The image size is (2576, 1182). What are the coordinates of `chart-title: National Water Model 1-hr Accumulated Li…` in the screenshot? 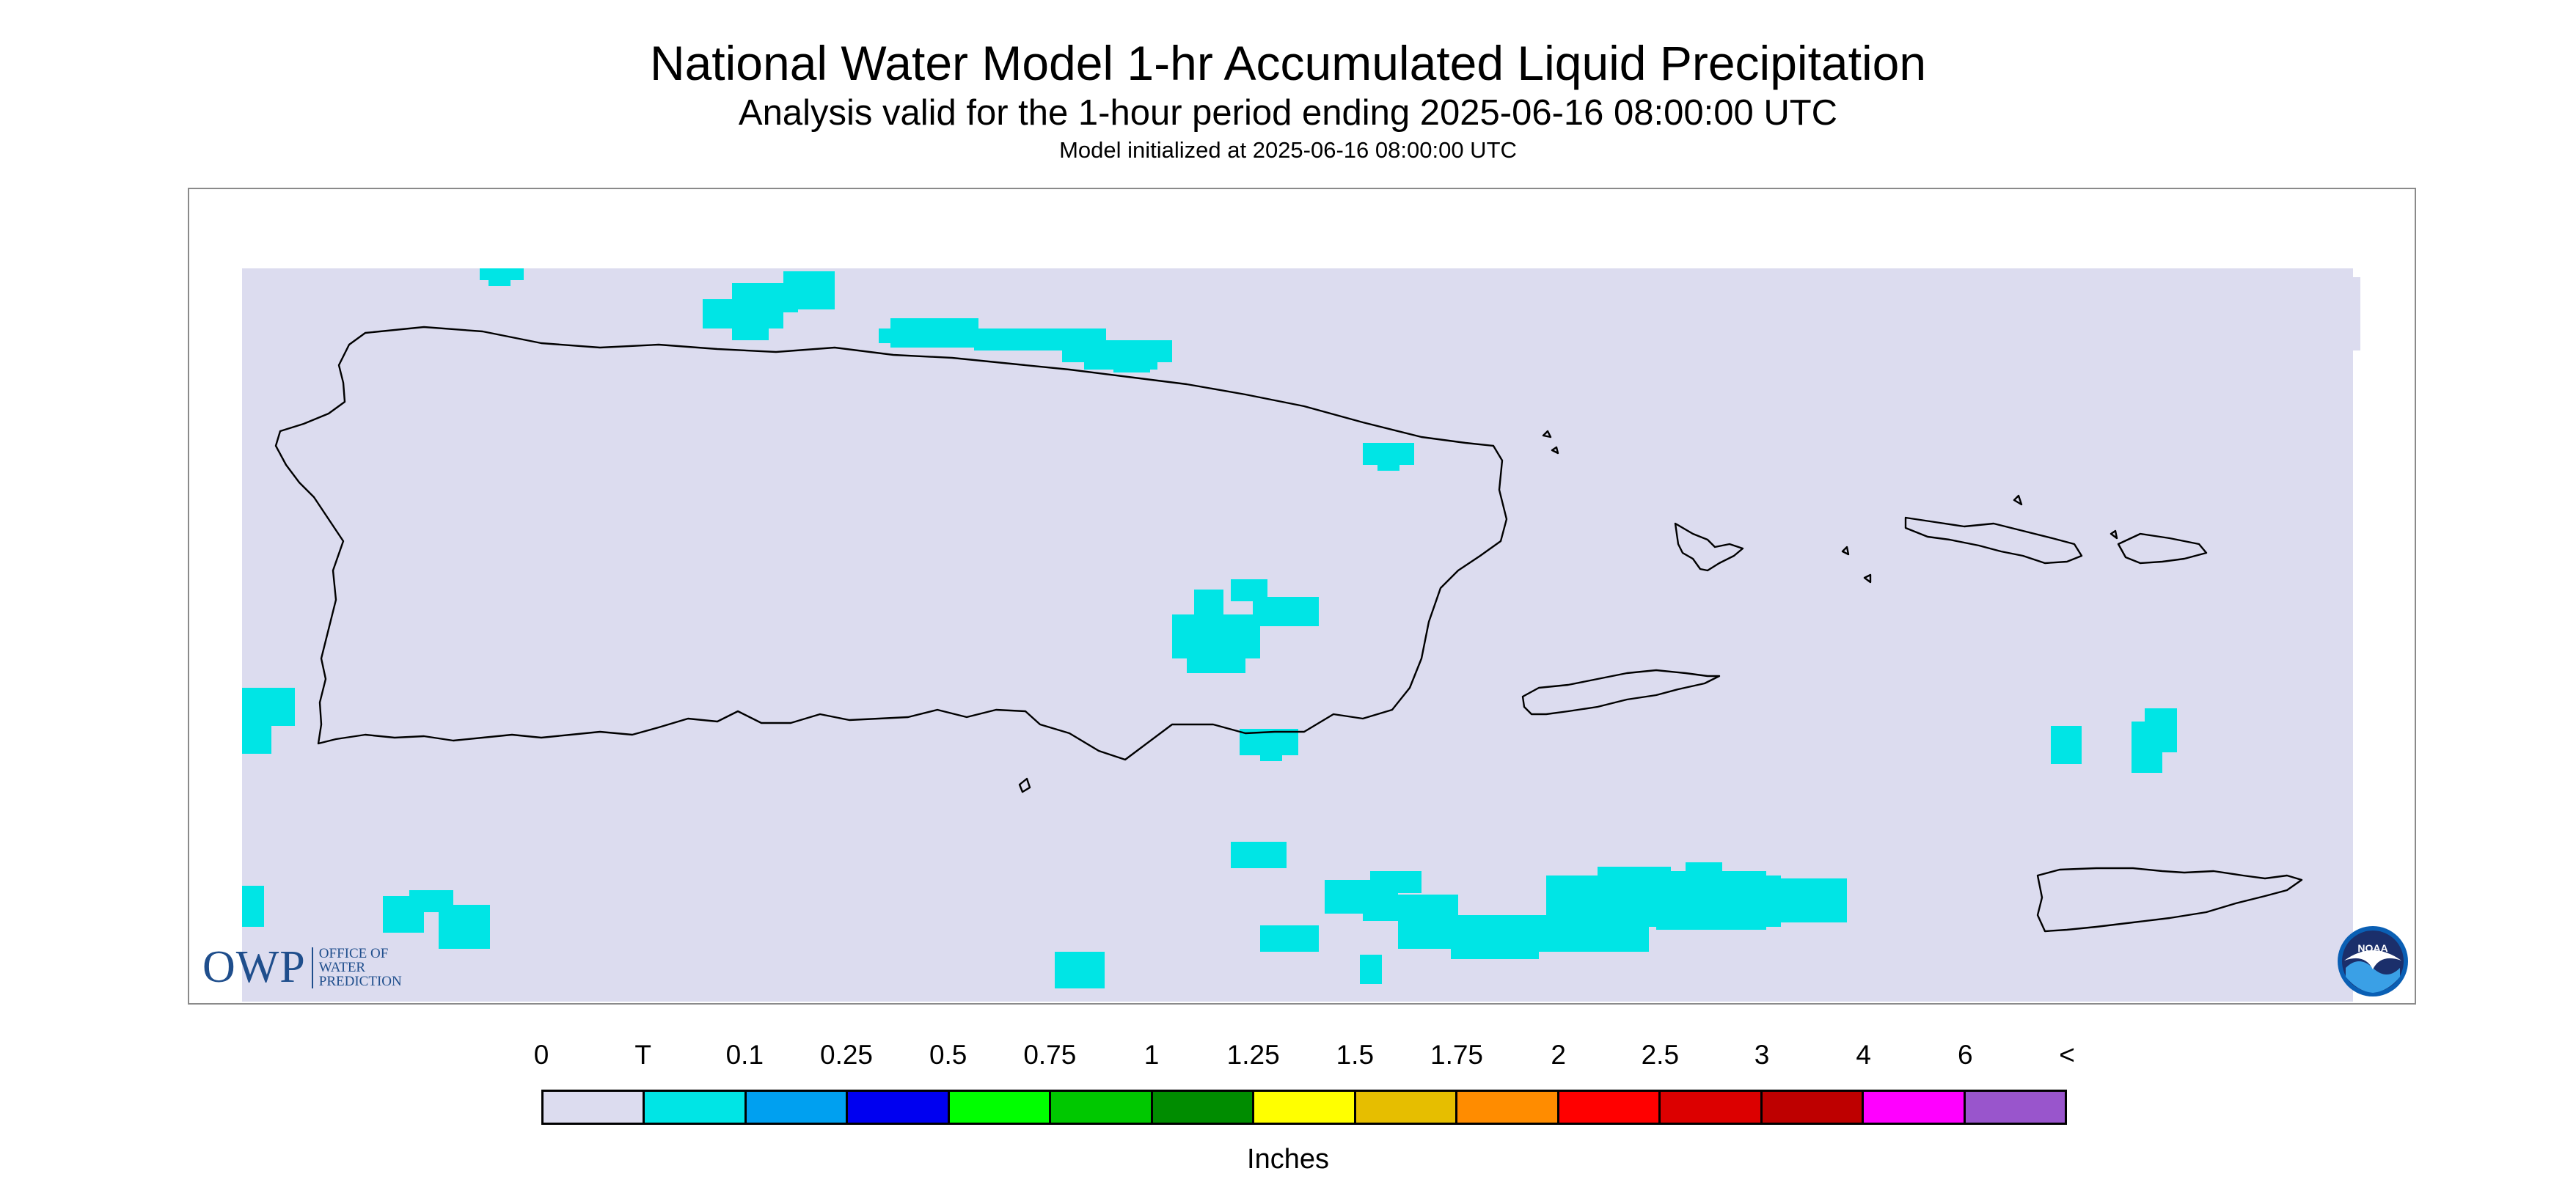 It's located at (1288, 63).